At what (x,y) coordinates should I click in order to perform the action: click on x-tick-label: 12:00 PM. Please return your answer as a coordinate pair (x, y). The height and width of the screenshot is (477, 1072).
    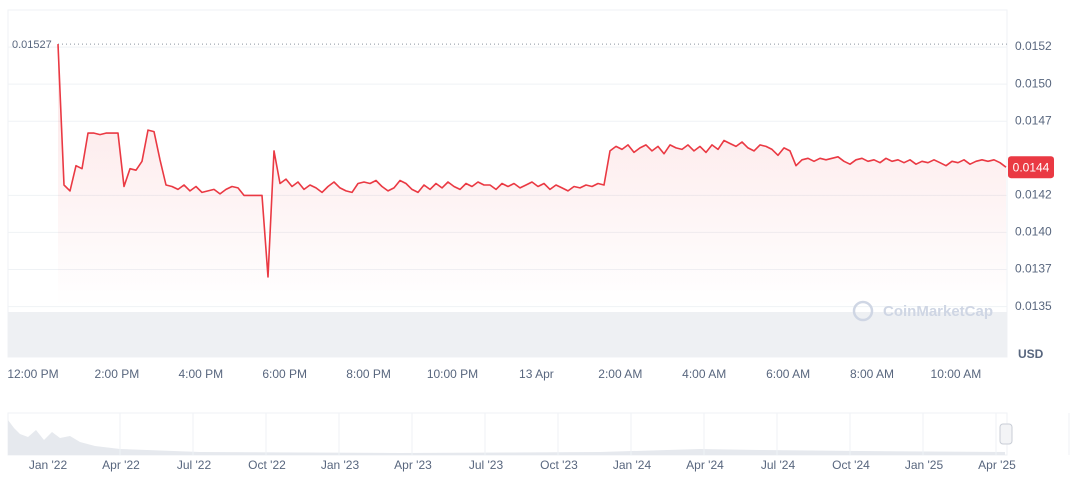
    Looking at the image, I should click on (32, 374).